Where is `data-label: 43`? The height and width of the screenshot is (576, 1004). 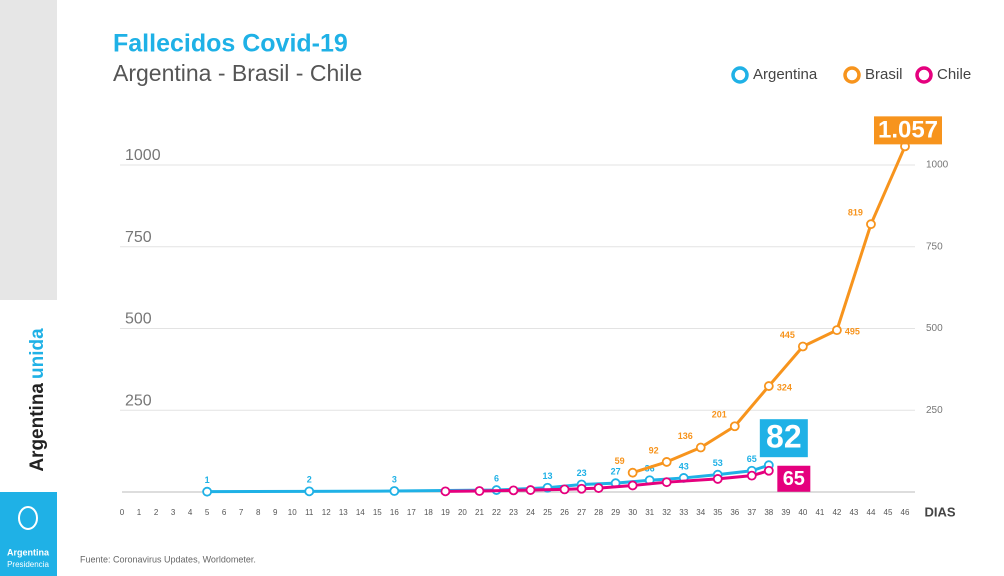
data-label: 43 is located at coordinates (684, 466).